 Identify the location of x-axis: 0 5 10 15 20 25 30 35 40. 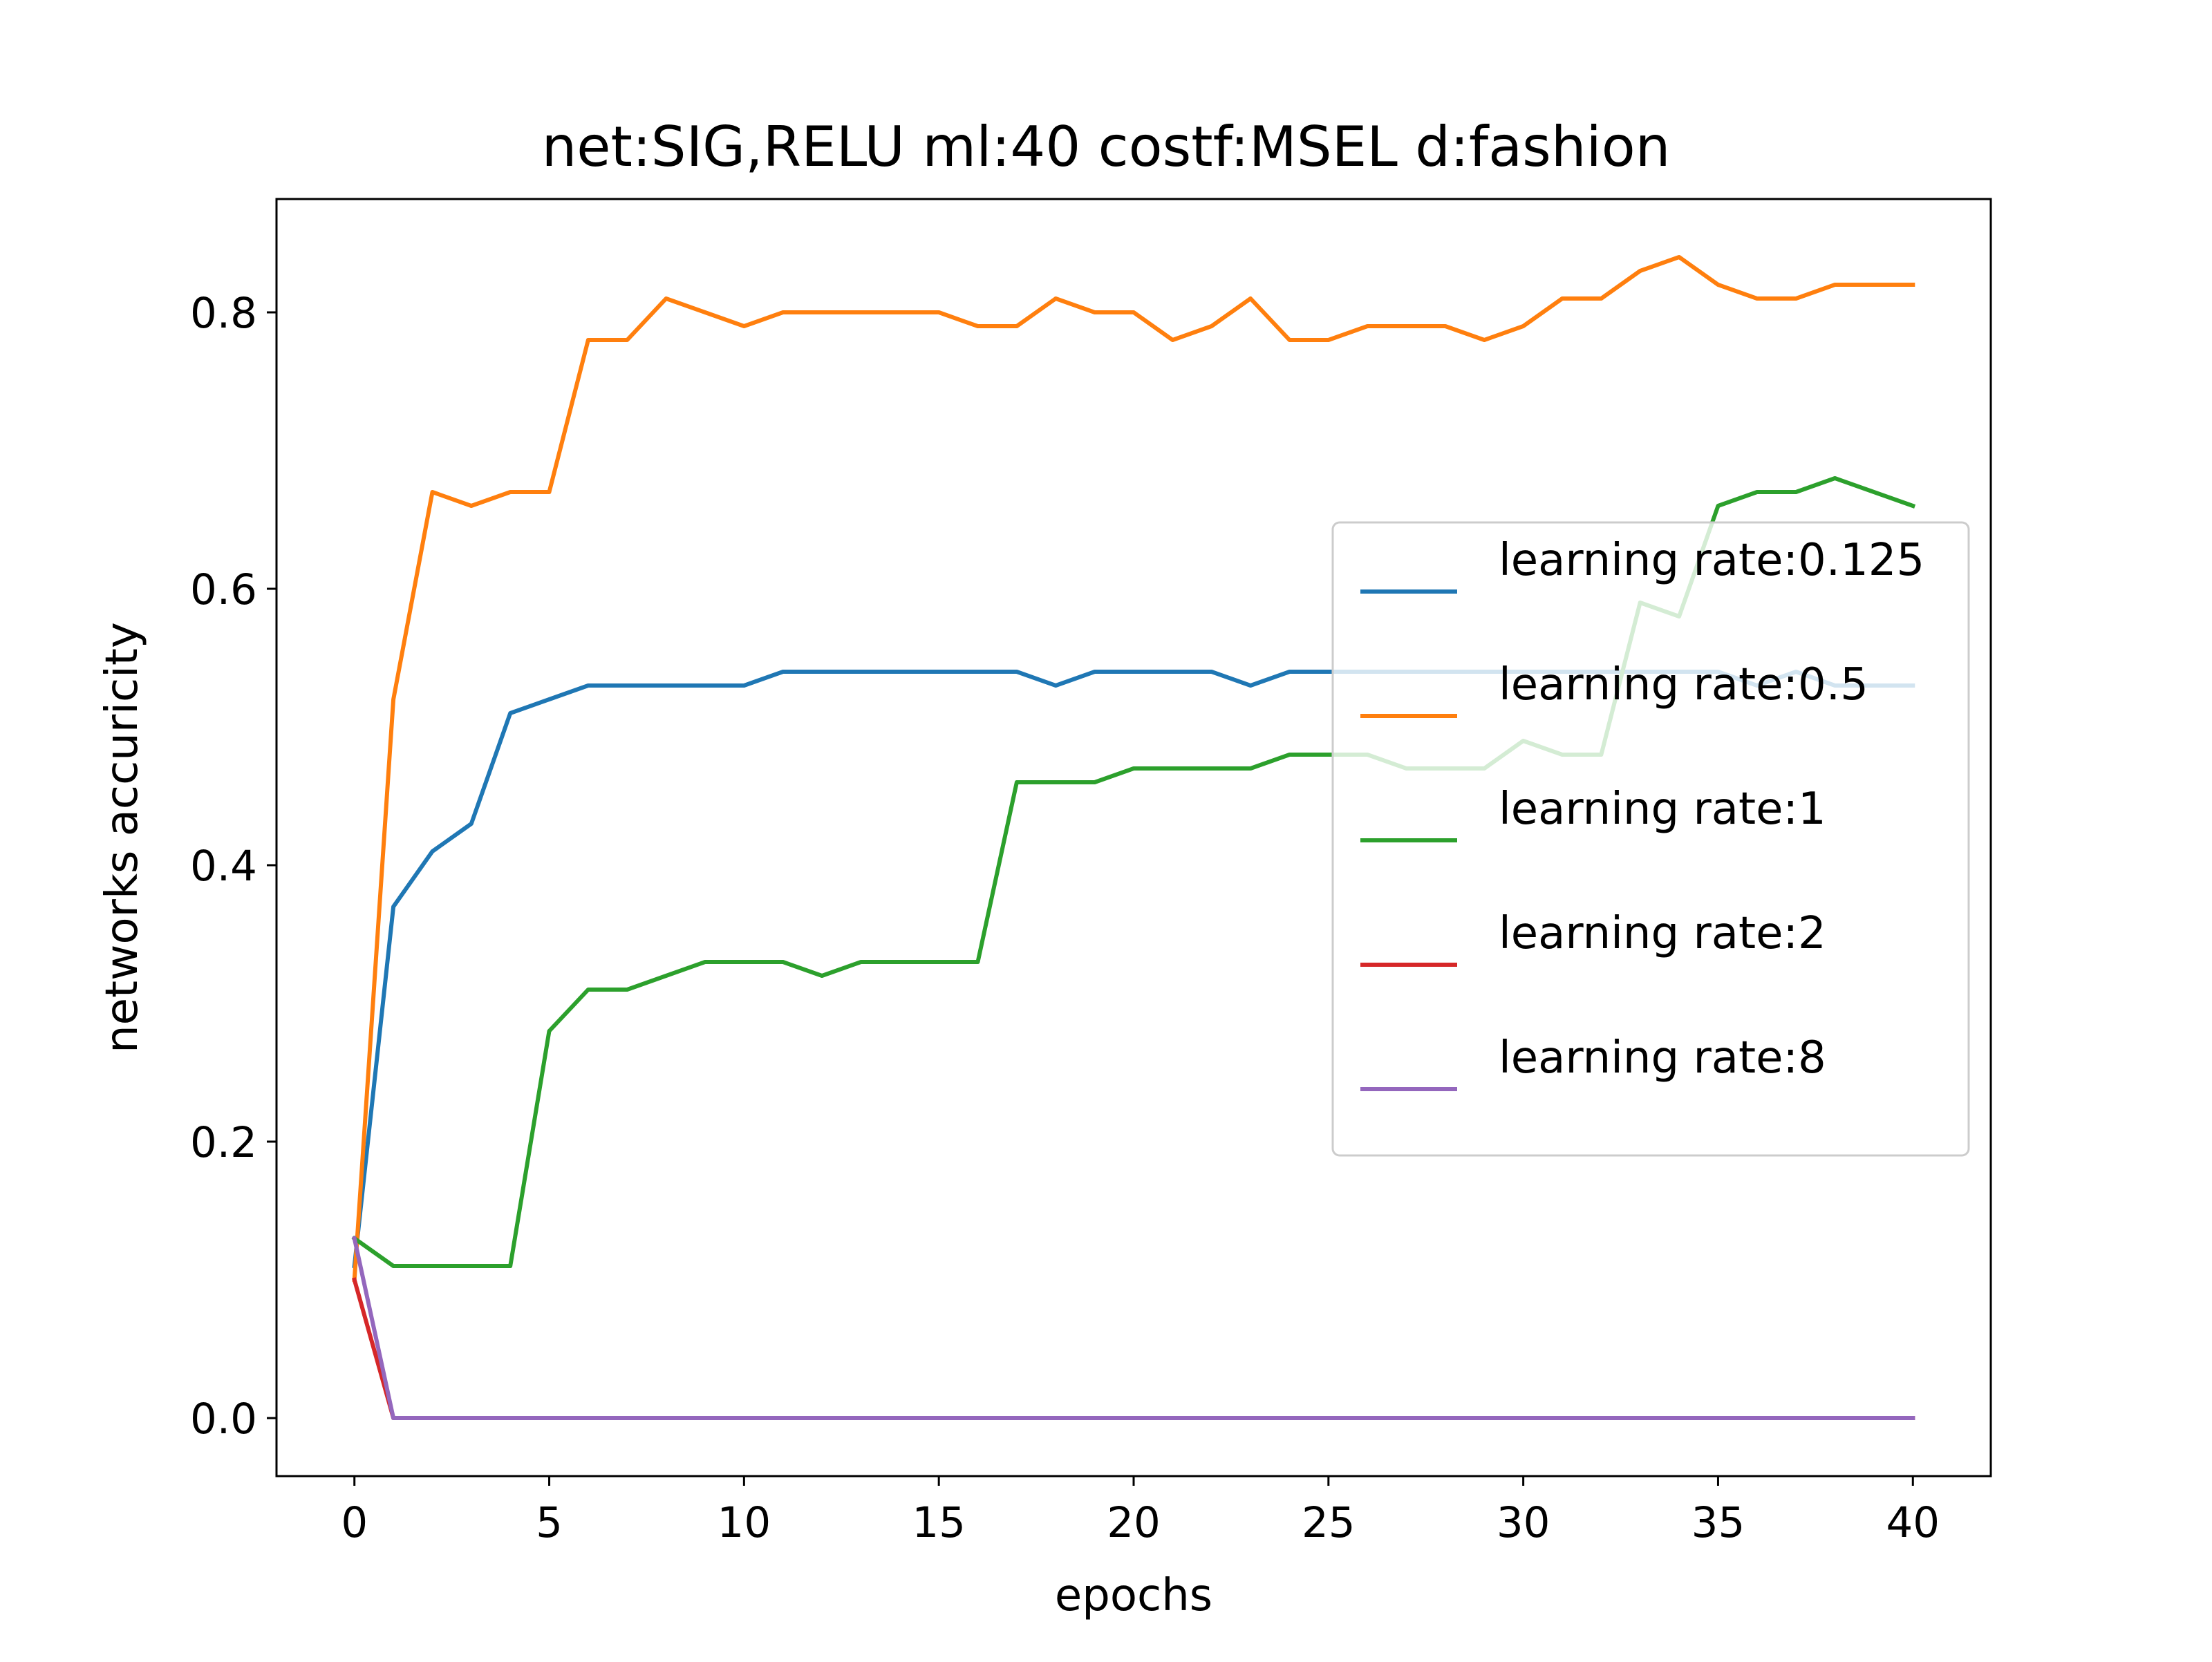
(1140, 1511).